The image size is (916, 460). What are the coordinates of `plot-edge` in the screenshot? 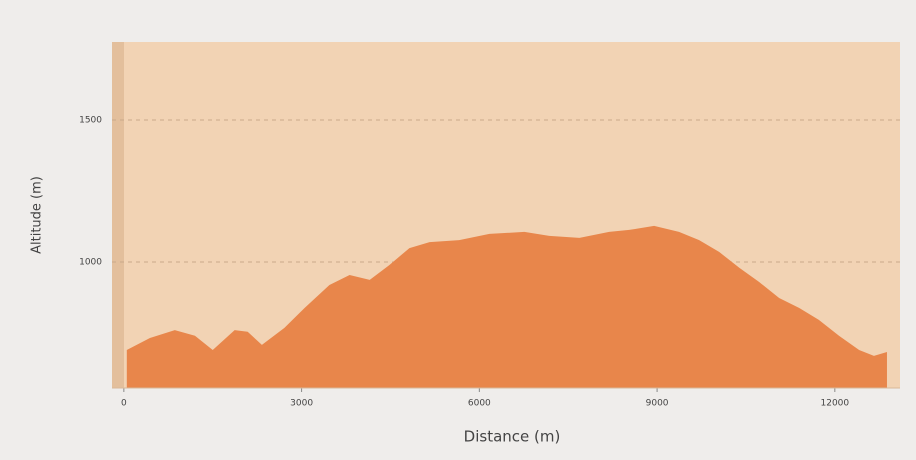 It's located at (118, 215).